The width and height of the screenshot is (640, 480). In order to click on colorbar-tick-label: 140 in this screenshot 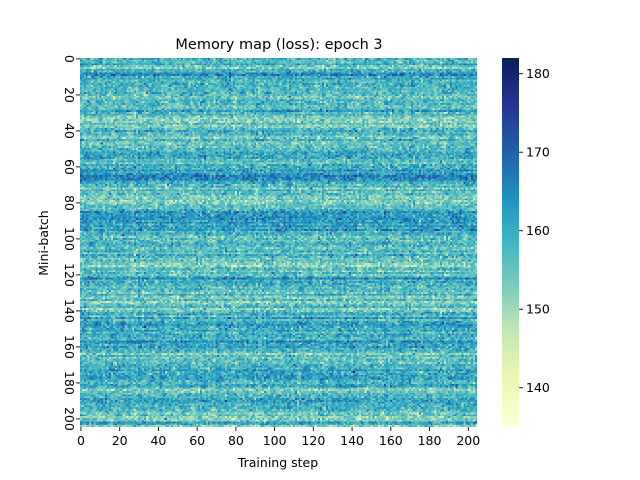, I will do `click(538, 387)`.